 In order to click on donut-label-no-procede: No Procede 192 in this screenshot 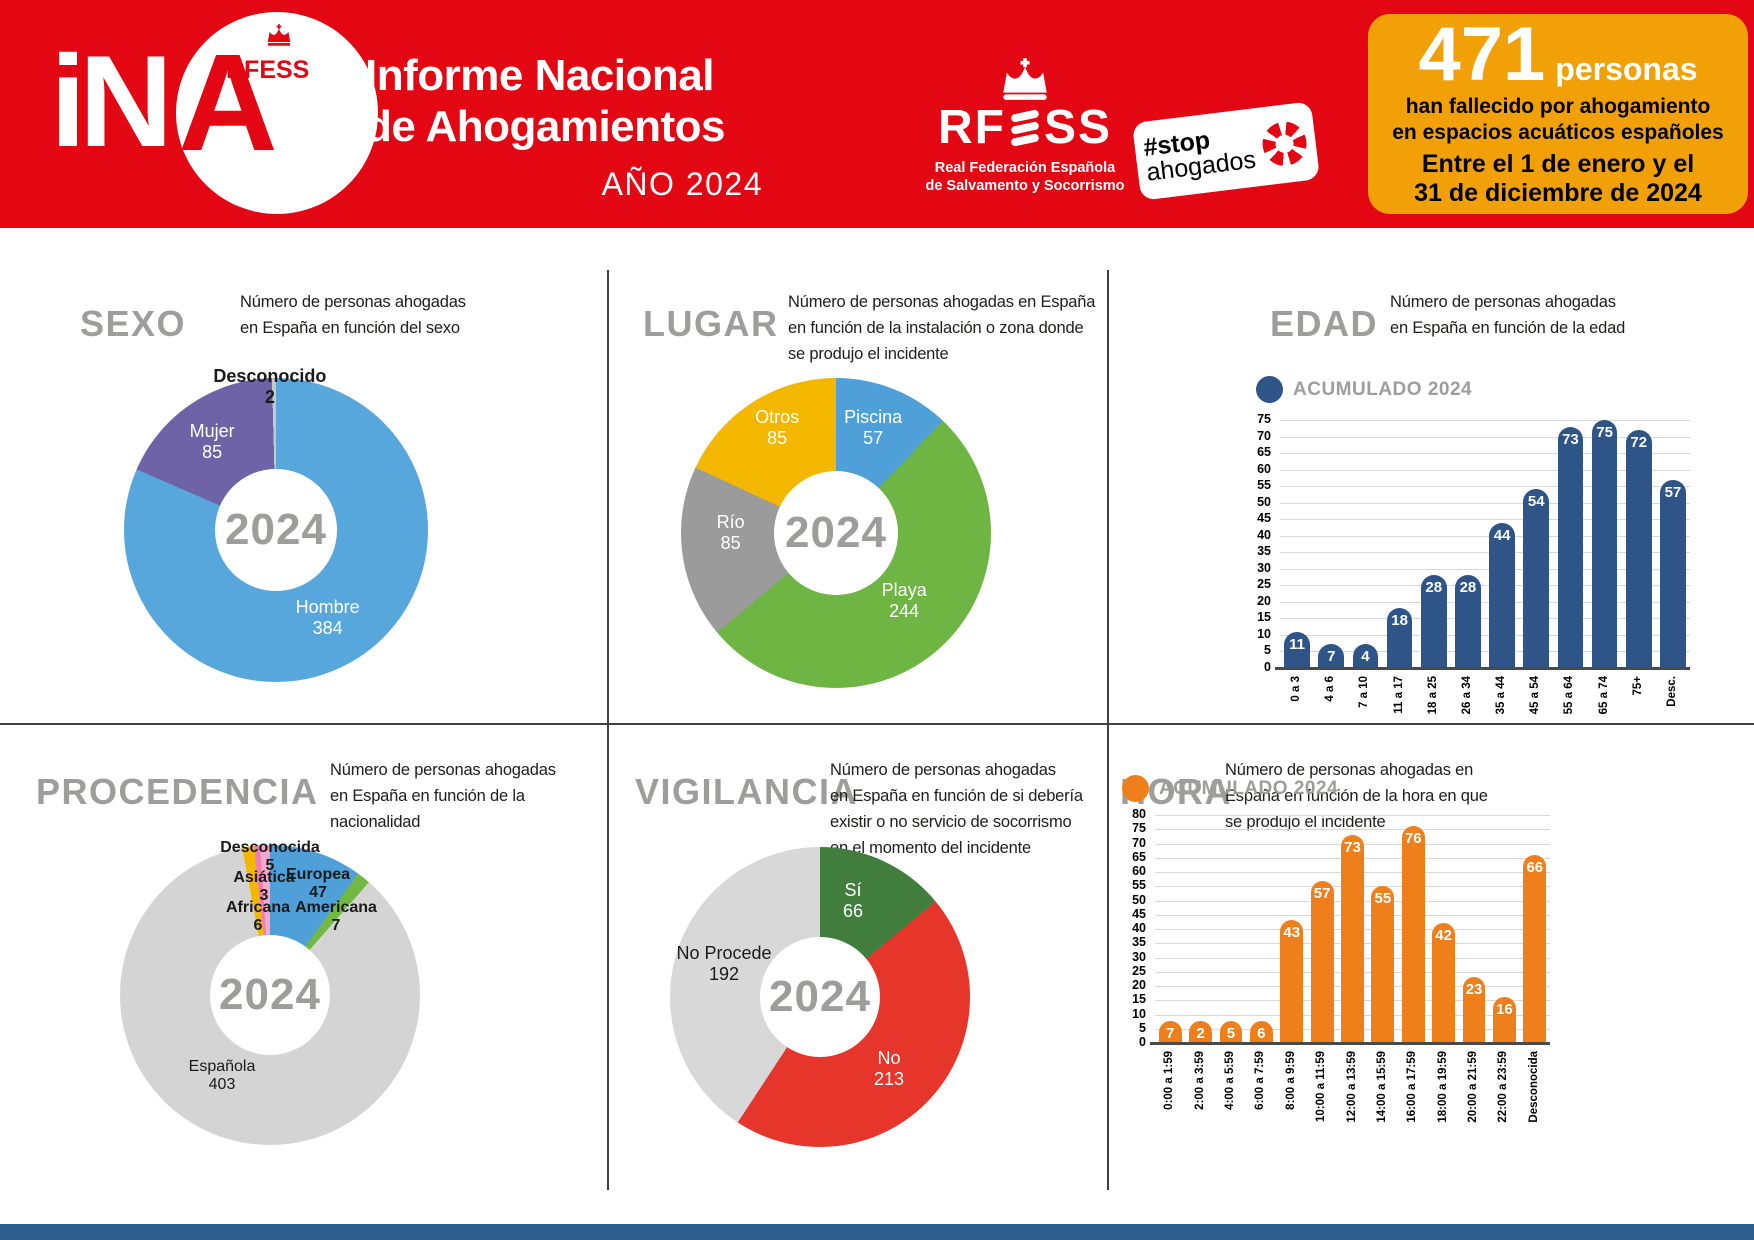, I will do `click(723, 964)`.